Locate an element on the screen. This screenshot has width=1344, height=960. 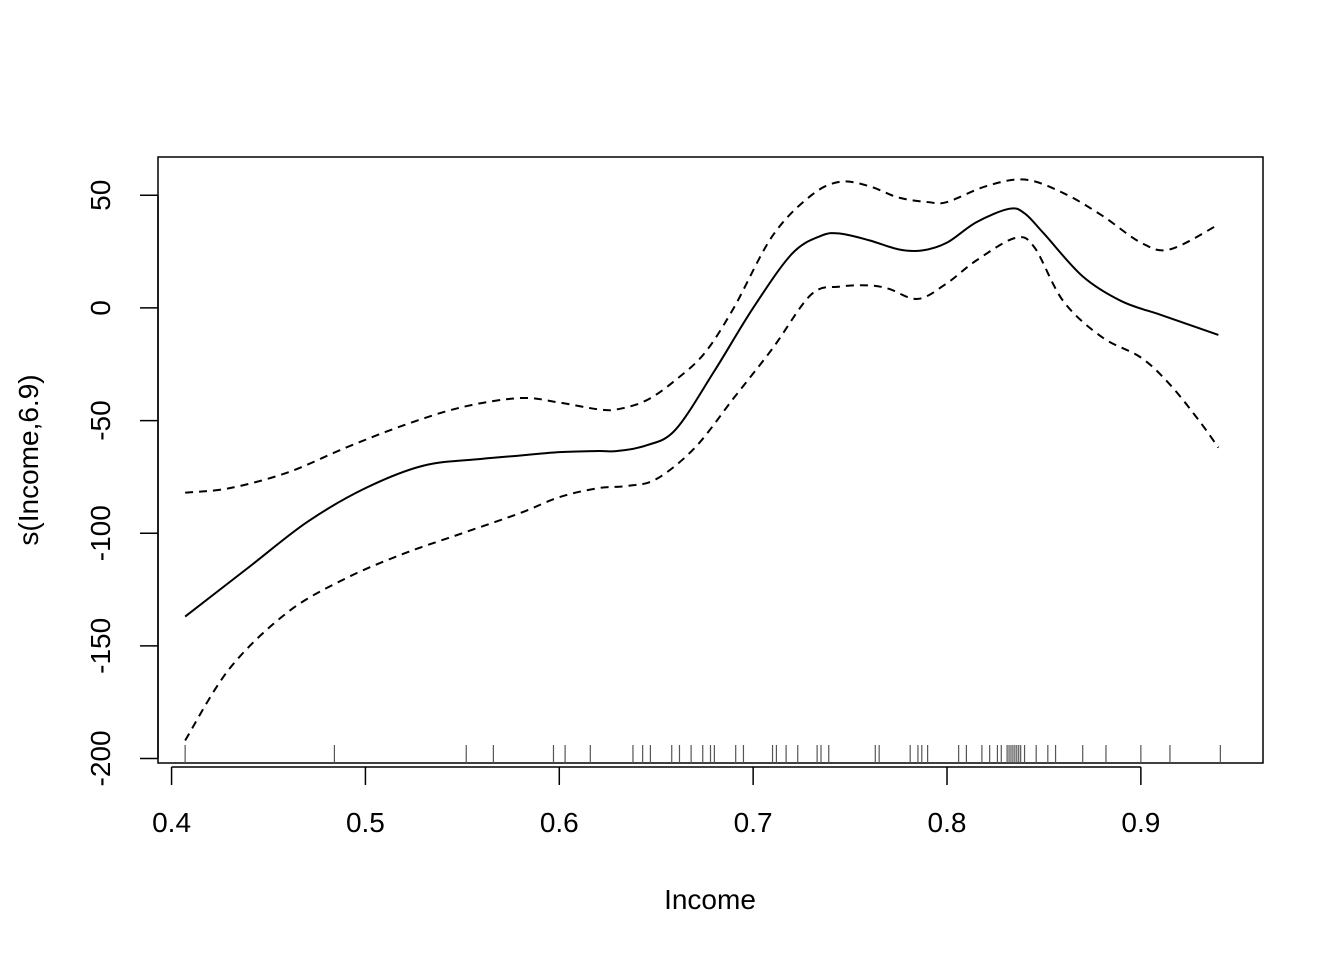
rug-marks is located at coordinates (702, 754).